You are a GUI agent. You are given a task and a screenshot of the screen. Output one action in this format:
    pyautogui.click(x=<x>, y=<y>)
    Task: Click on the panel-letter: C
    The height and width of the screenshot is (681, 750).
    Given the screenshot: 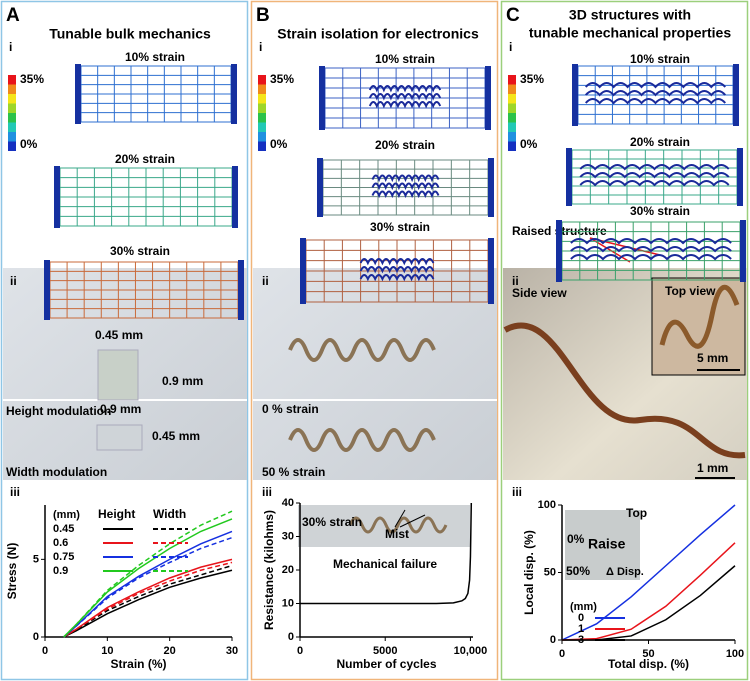 What is the action you would take?
    pyautogui.click(x=513, y=15)
    